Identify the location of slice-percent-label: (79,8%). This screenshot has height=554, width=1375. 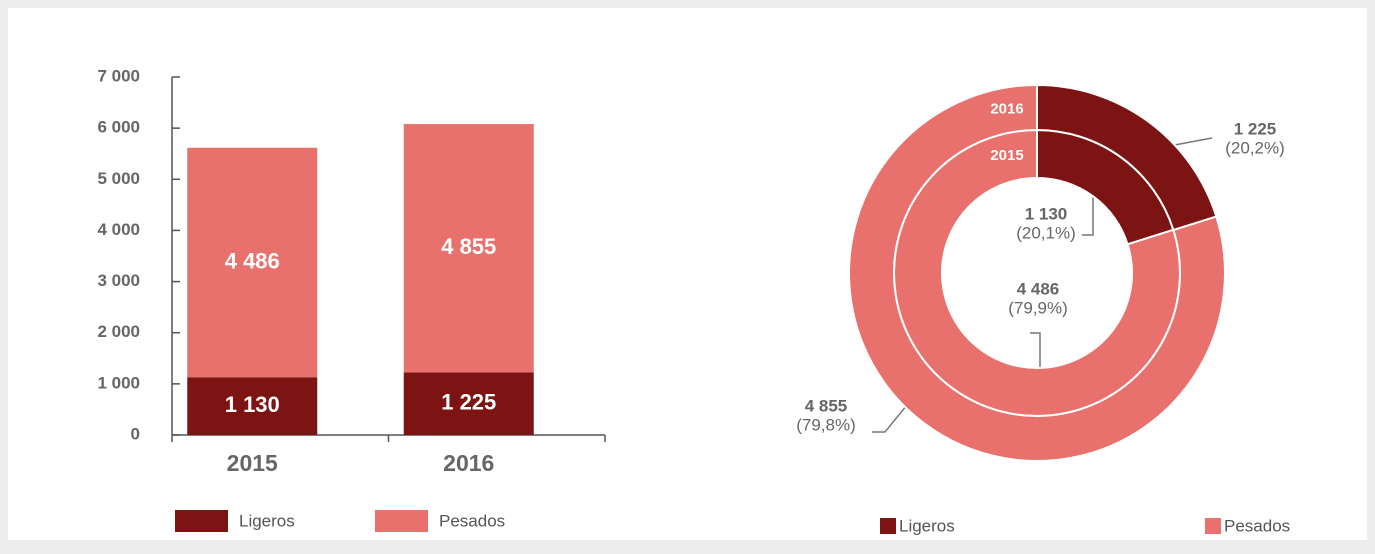
(826, 424).